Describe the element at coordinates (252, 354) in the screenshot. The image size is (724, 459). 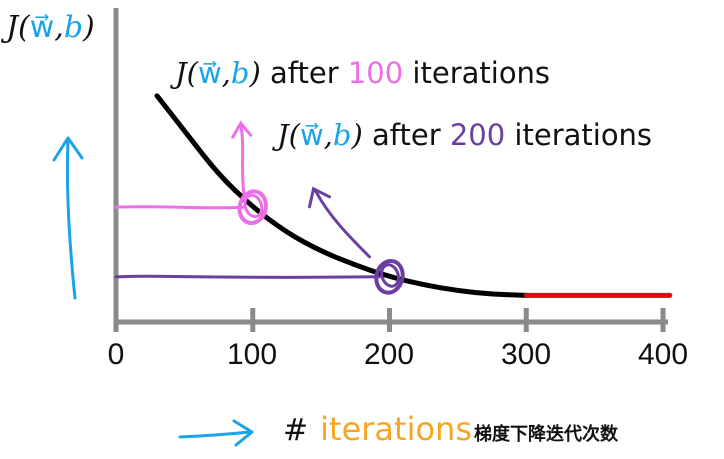
I see `x-tick-label: 100` at that location.